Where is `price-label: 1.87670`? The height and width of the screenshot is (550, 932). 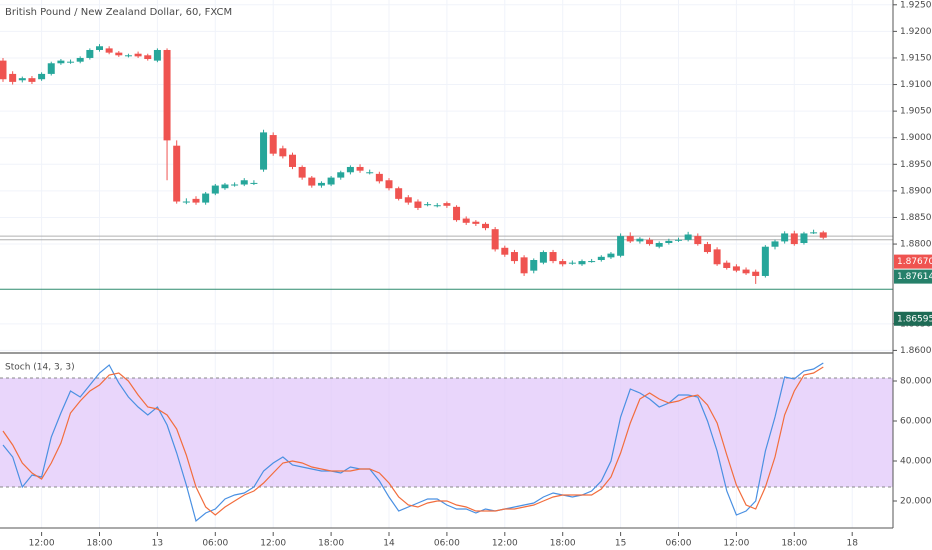
price-label: 1.87670 is located at coordinates (914, 262).